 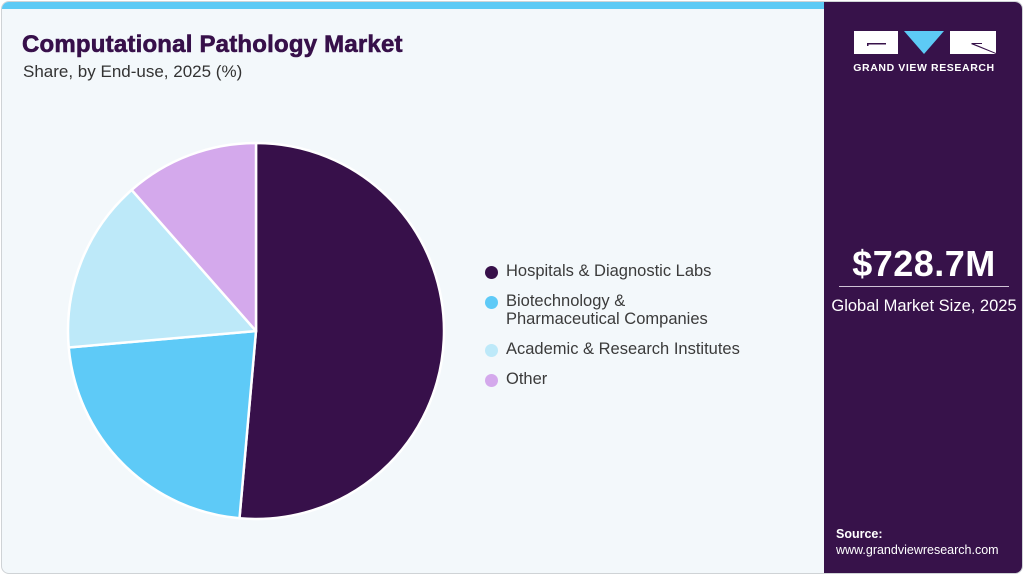 I want to click on pie-slice-academic-research-institutes, so click(x=162, y=268).